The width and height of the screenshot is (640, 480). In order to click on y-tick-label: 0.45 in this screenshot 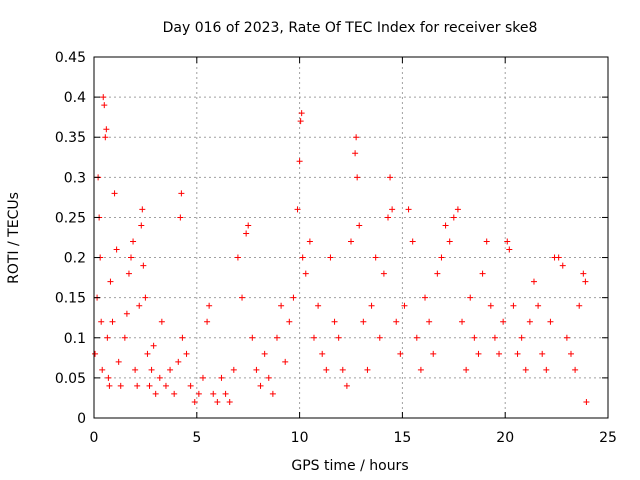, I will do `click(70, 58)`.